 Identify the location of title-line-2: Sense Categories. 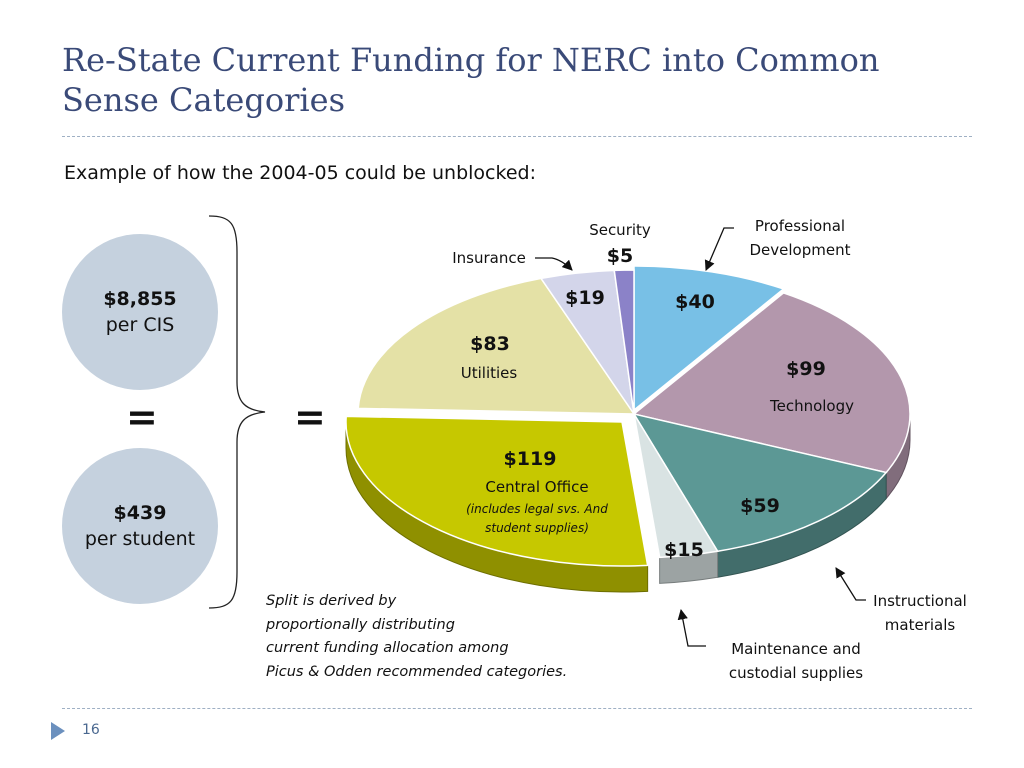
(203, 100).